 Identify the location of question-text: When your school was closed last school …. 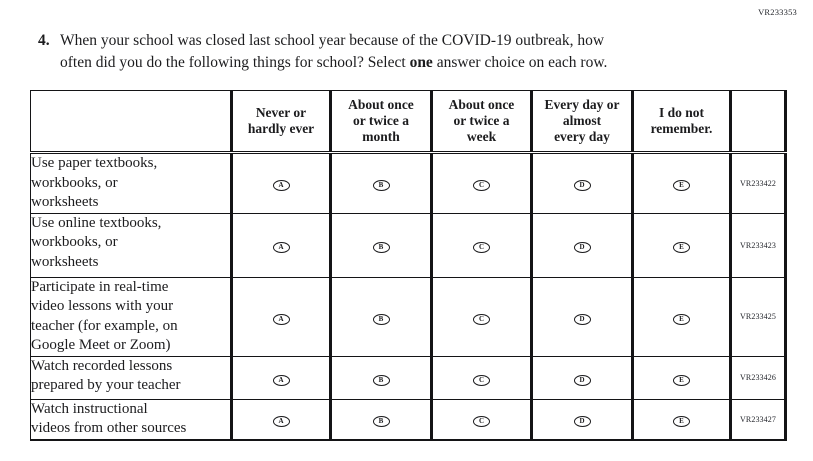
(333, 52).